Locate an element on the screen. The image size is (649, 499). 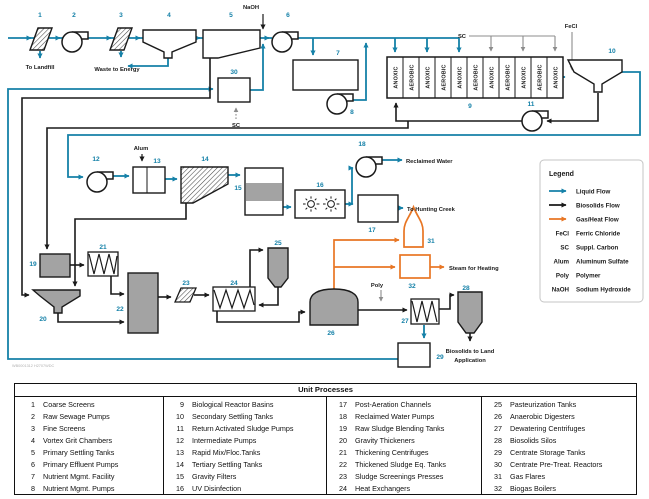
unit-number-2: 2 is located at coordinates (74, 15).